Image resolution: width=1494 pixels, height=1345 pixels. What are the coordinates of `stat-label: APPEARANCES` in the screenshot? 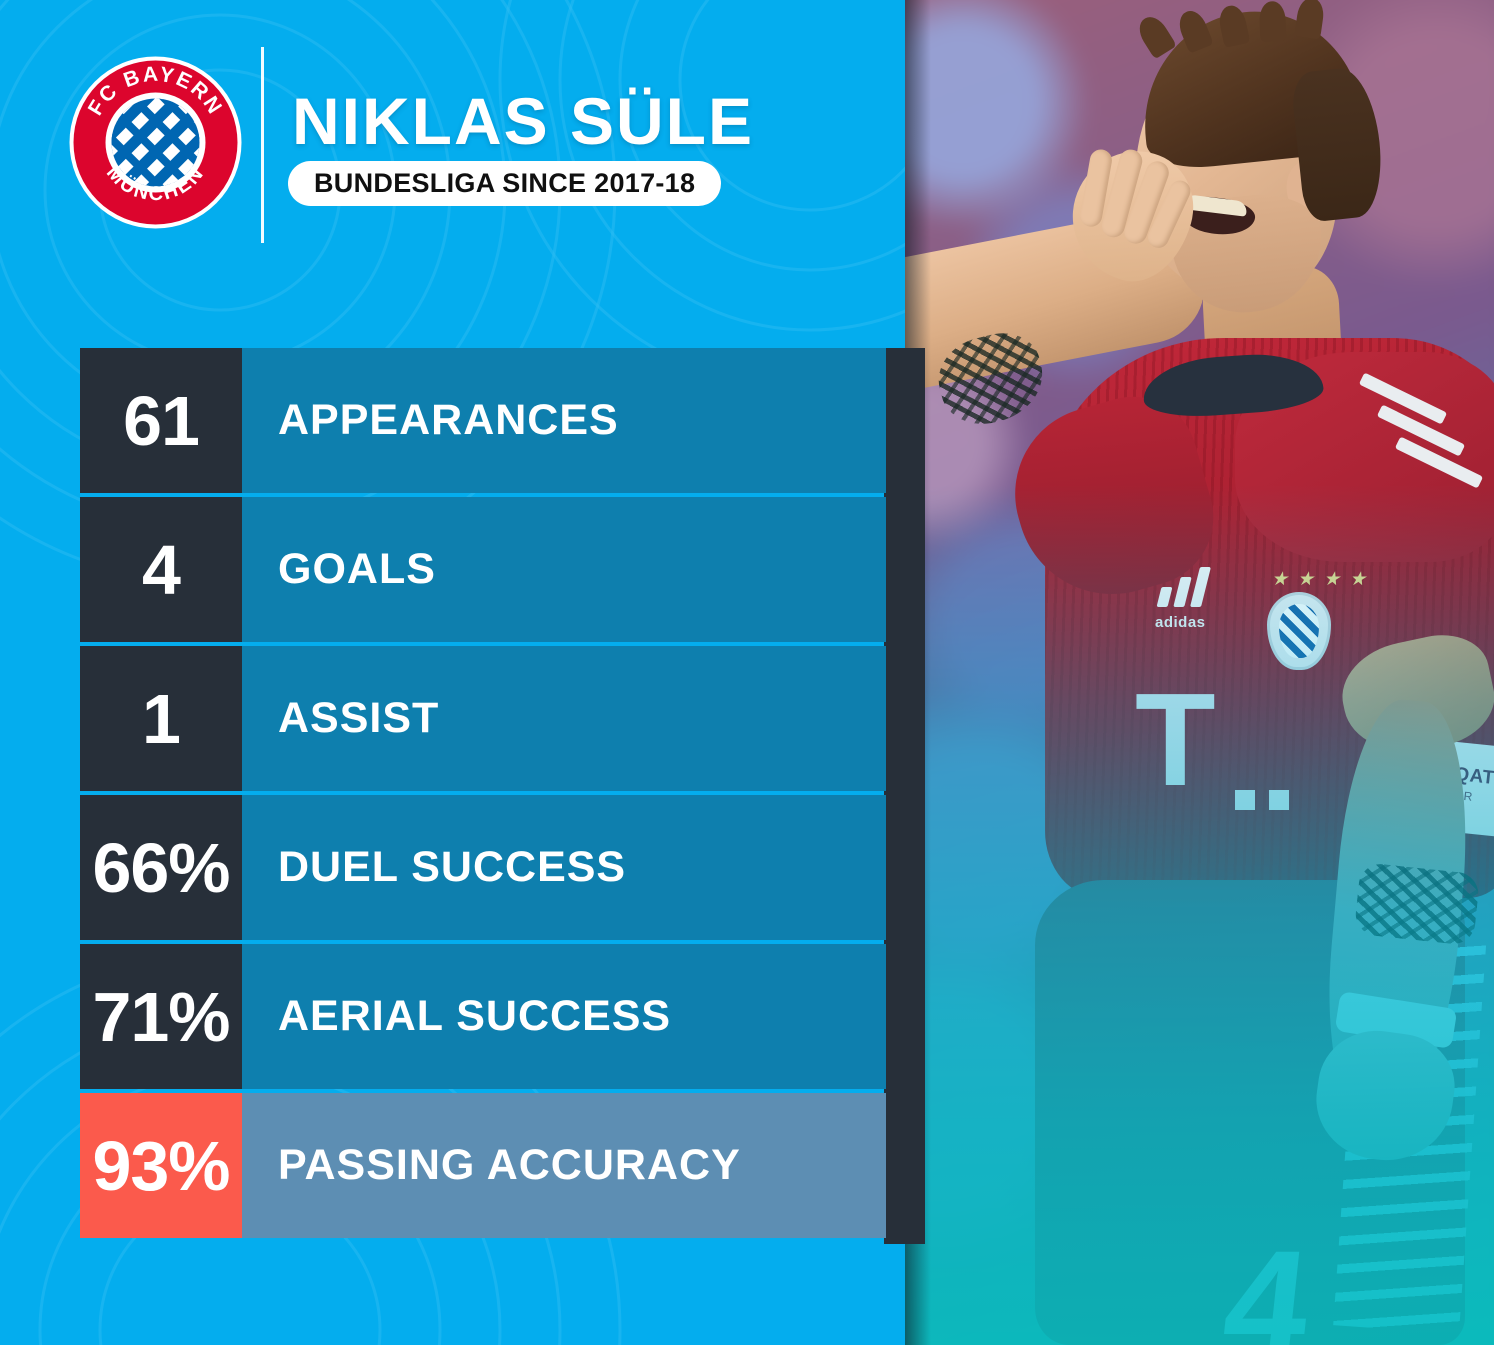 It's located at (448, 420).